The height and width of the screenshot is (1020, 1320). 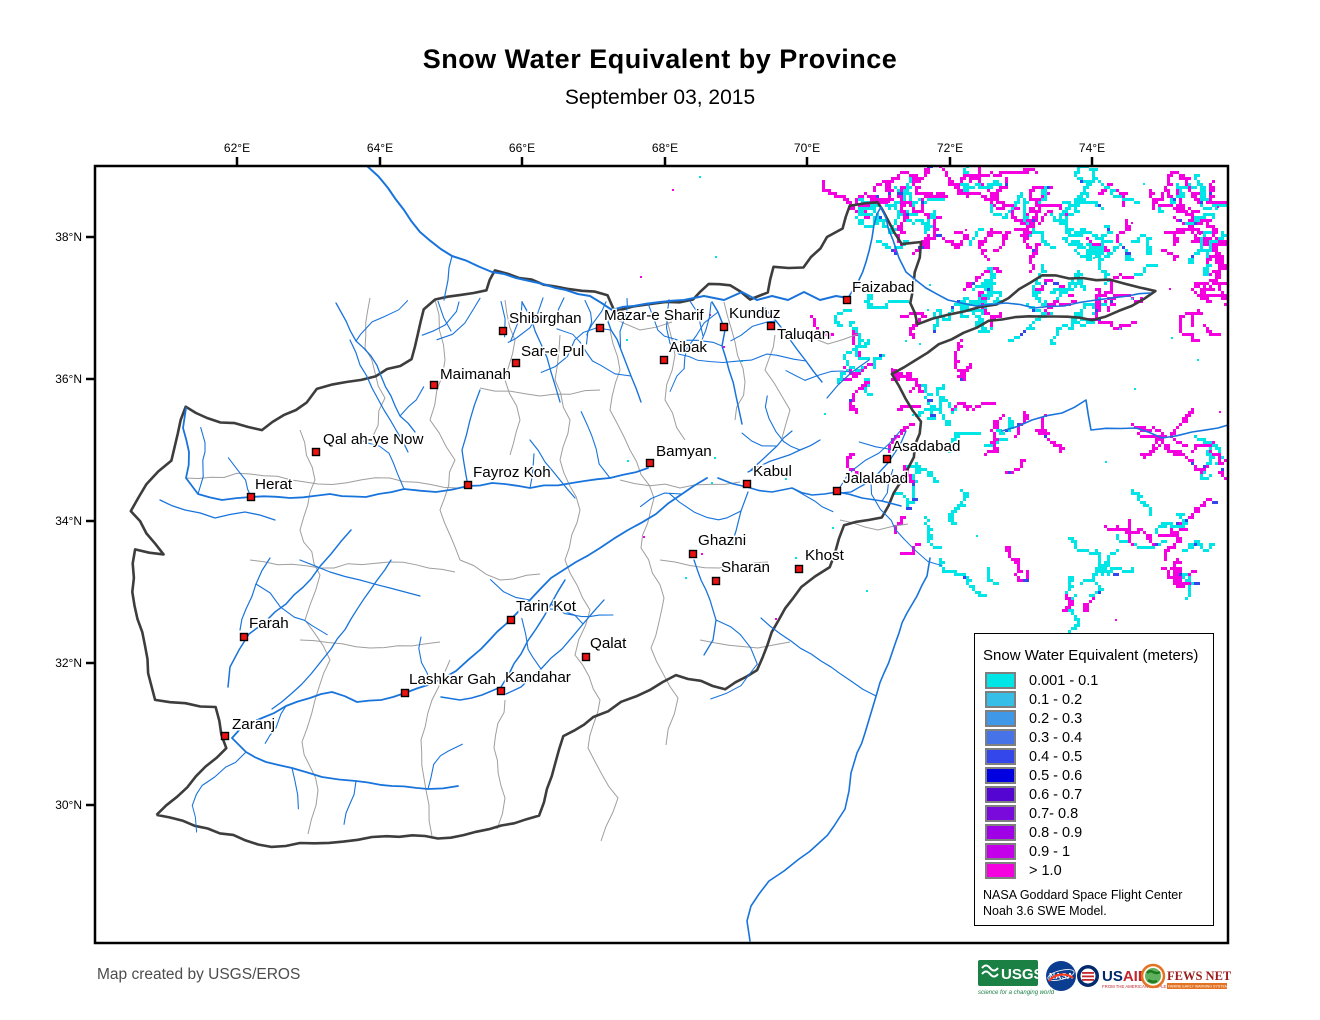 I want to click on legend-title: Snow Water Equivalent (meters), so click(x=1091, y=655).